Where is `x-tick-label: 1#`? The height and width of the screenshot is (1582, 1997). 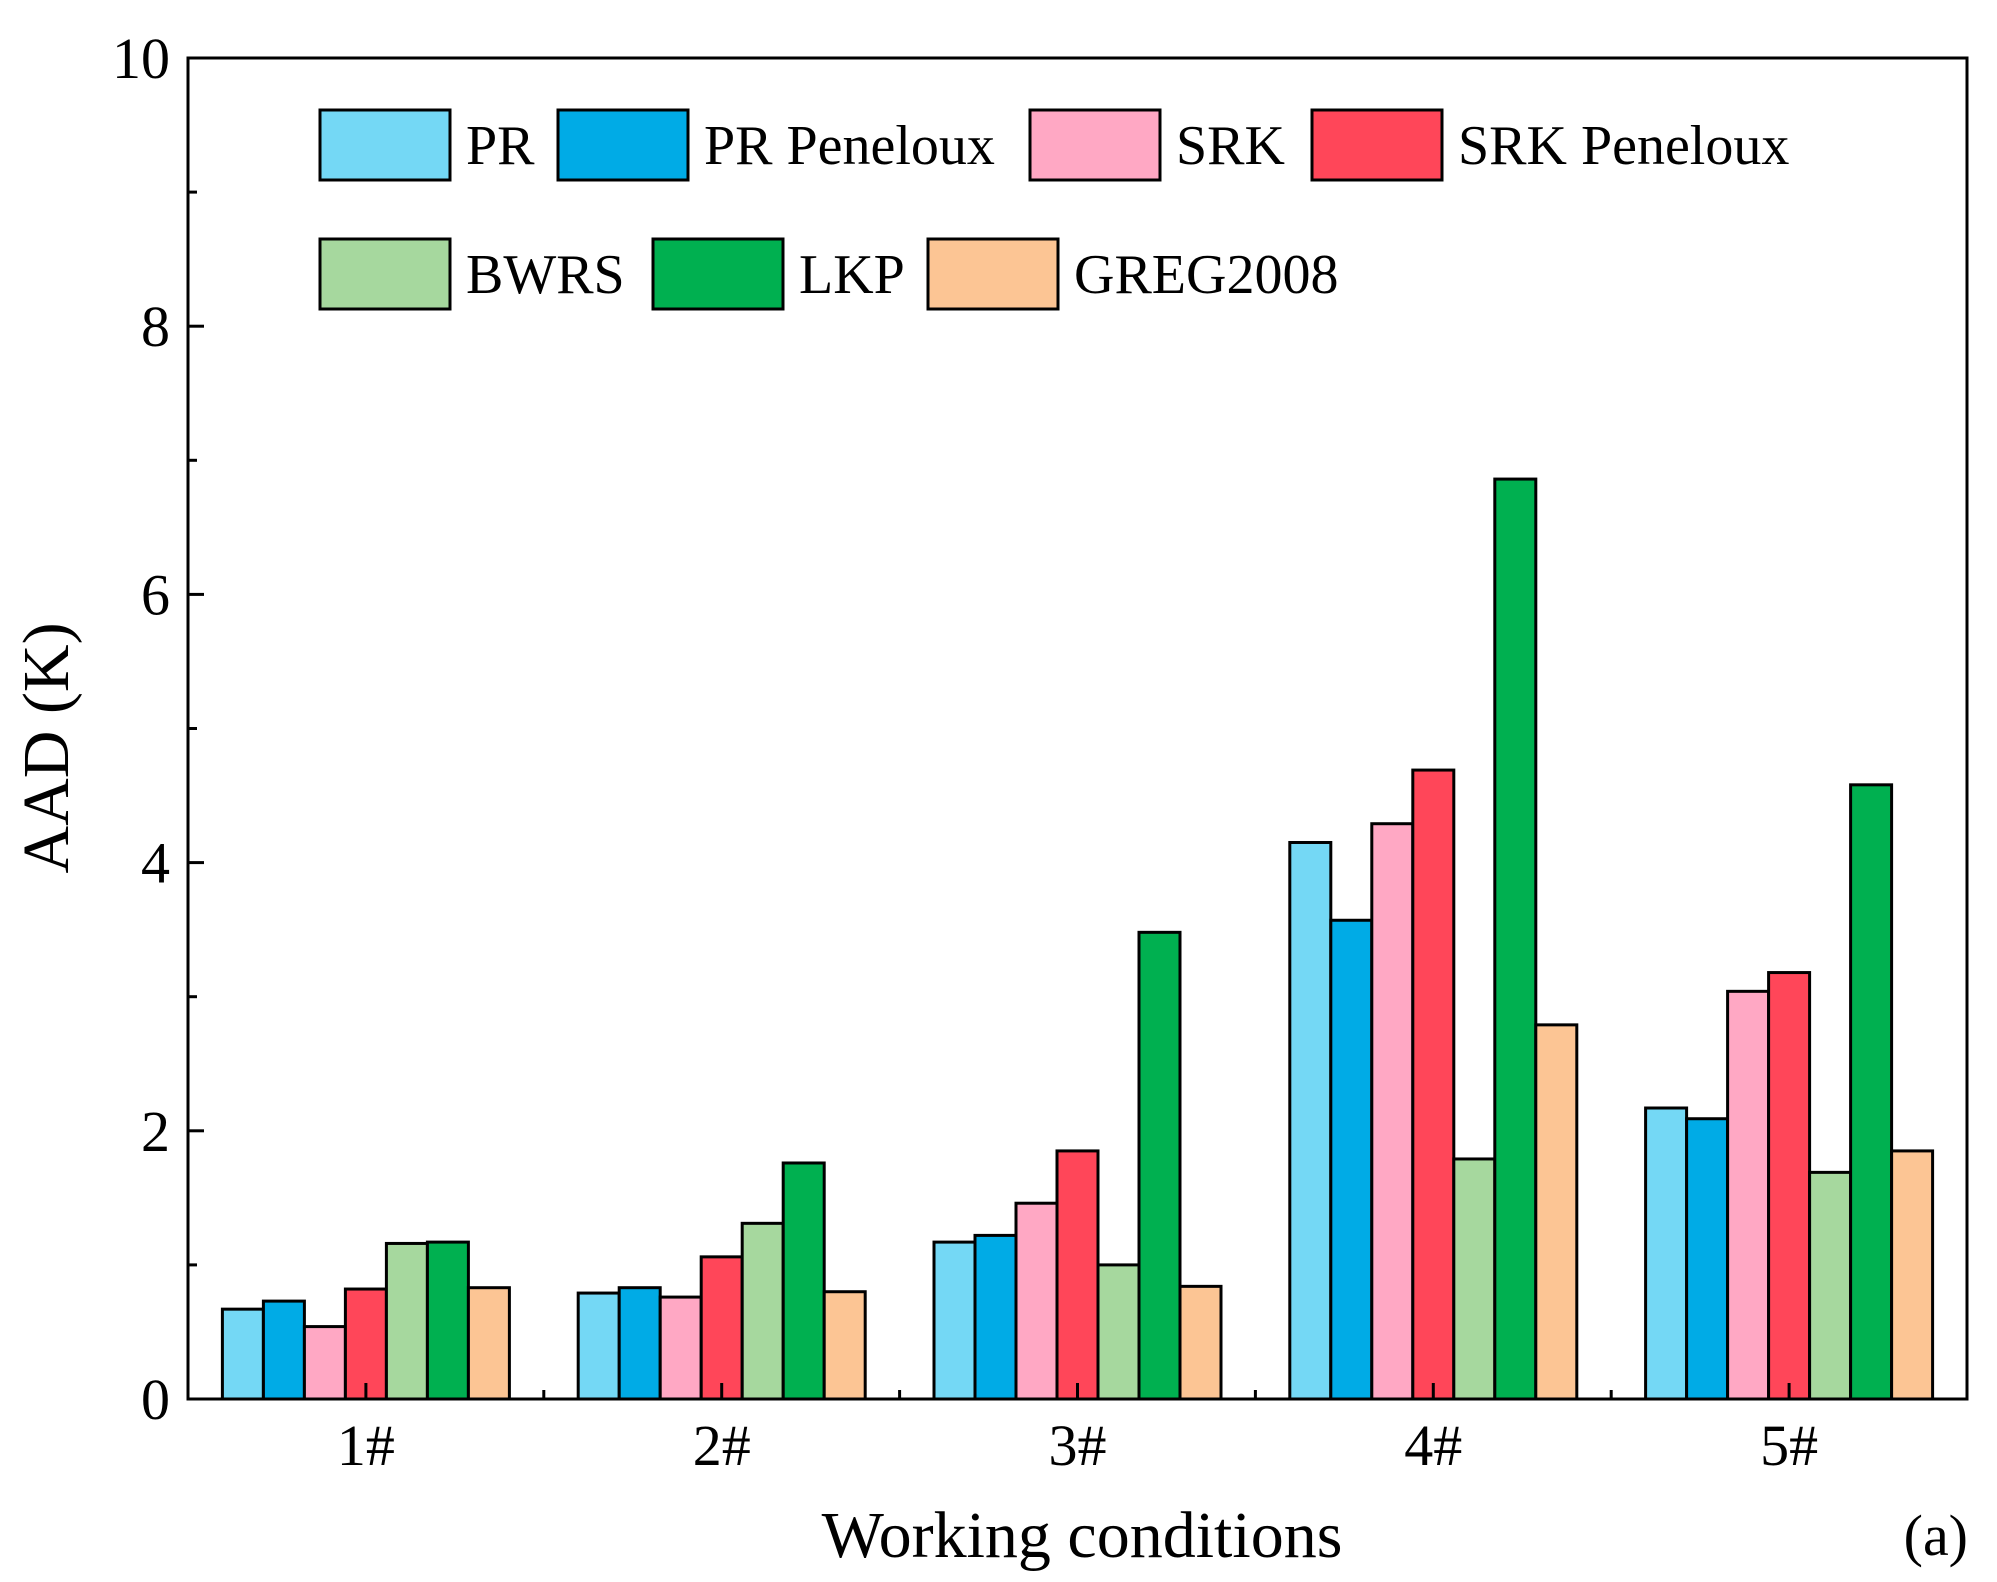 x-tick-label: 1# is located at coordinates (366, 1445).